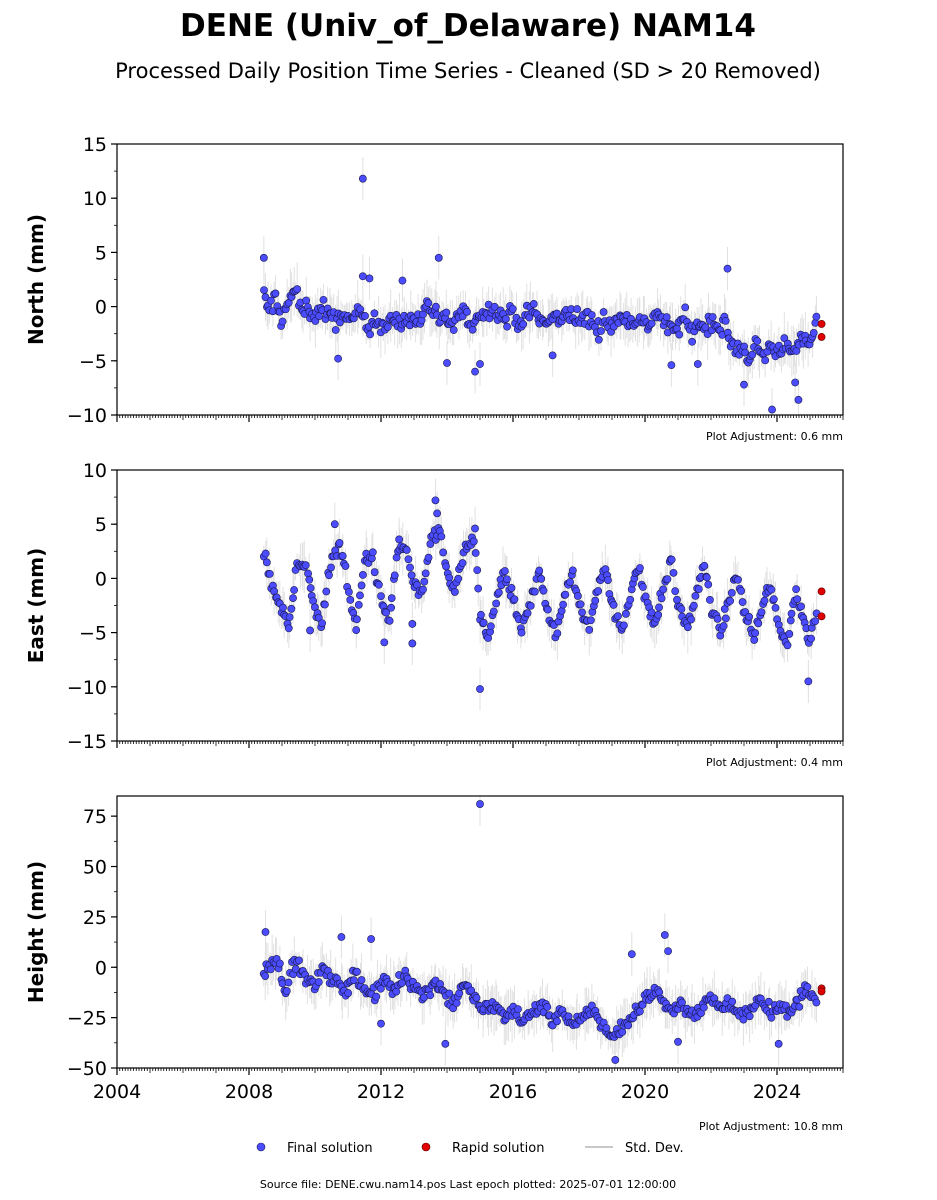 The height and width of the screenshot is (1200, 937). What do you see at coordinates (542, 932) in the screenshot?
I see `height-plot-area` at bounding box center [542, 932].